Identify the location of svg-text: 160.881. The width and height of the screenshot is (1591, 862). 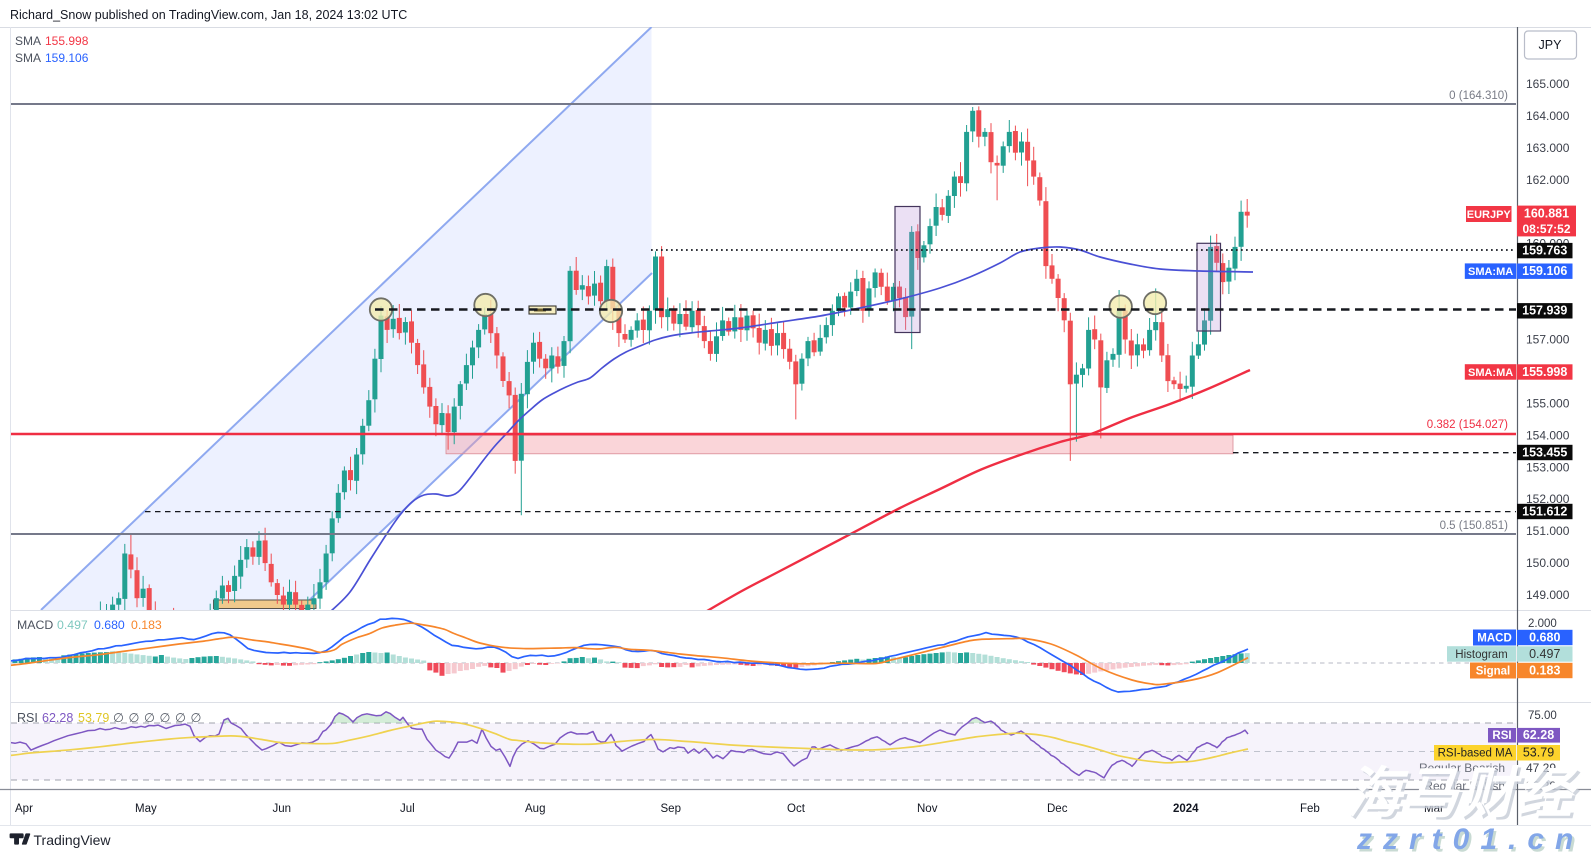
(1546, 214).